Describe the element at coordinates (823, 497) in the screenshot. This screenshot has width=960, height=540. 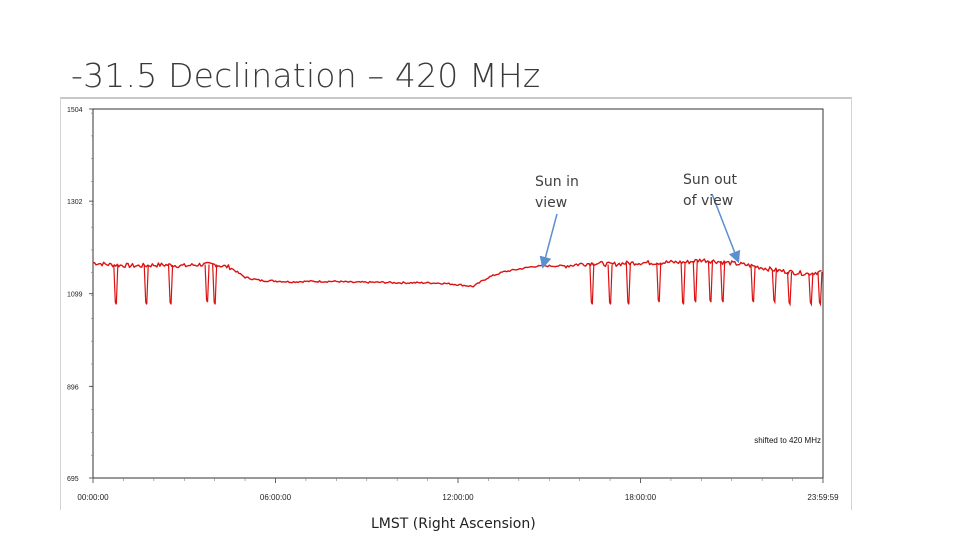
I see `x-tick-label: 23:59:59` at that location.